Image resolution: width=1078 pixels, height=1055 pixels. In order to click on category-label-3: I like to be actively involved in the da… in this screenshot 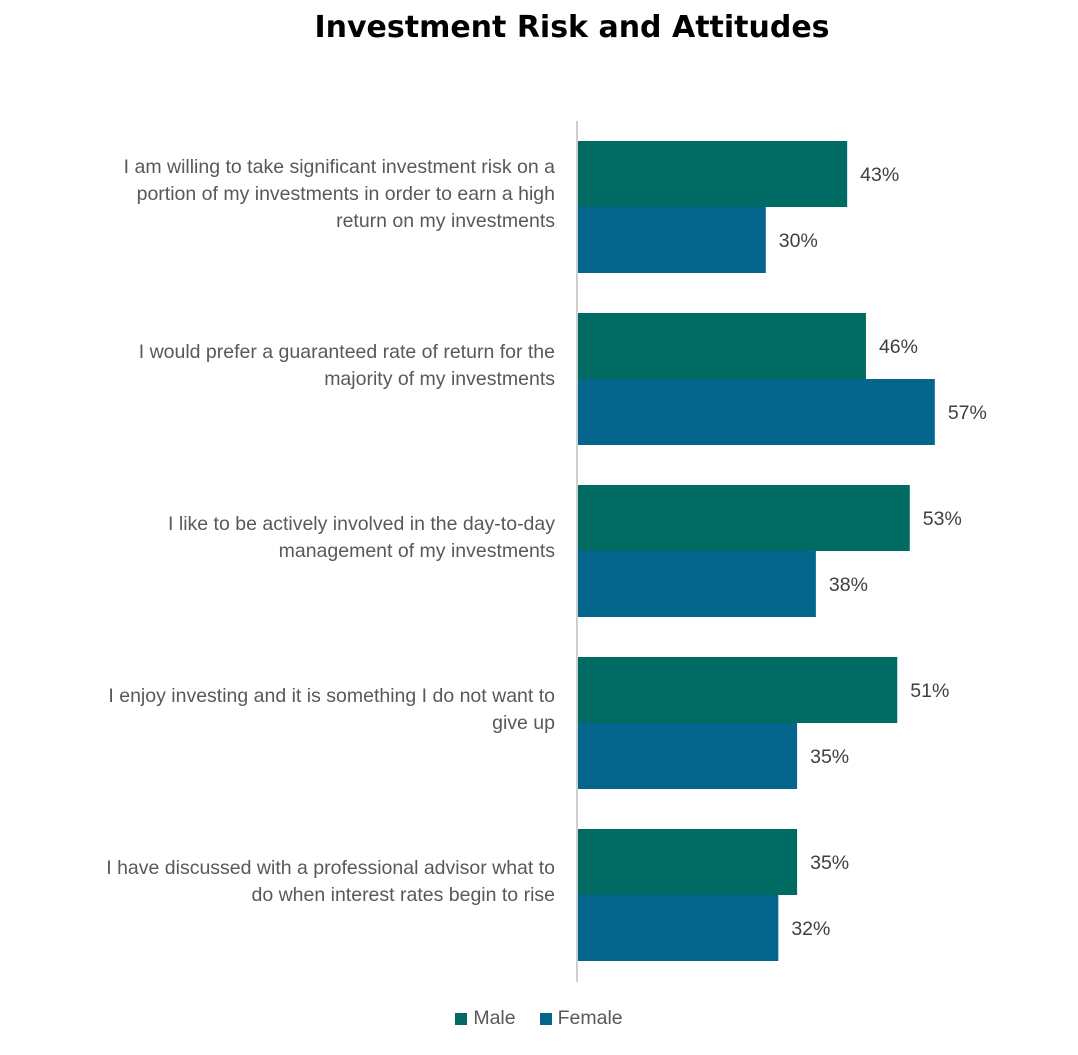, I will do `click(297, 538)`.